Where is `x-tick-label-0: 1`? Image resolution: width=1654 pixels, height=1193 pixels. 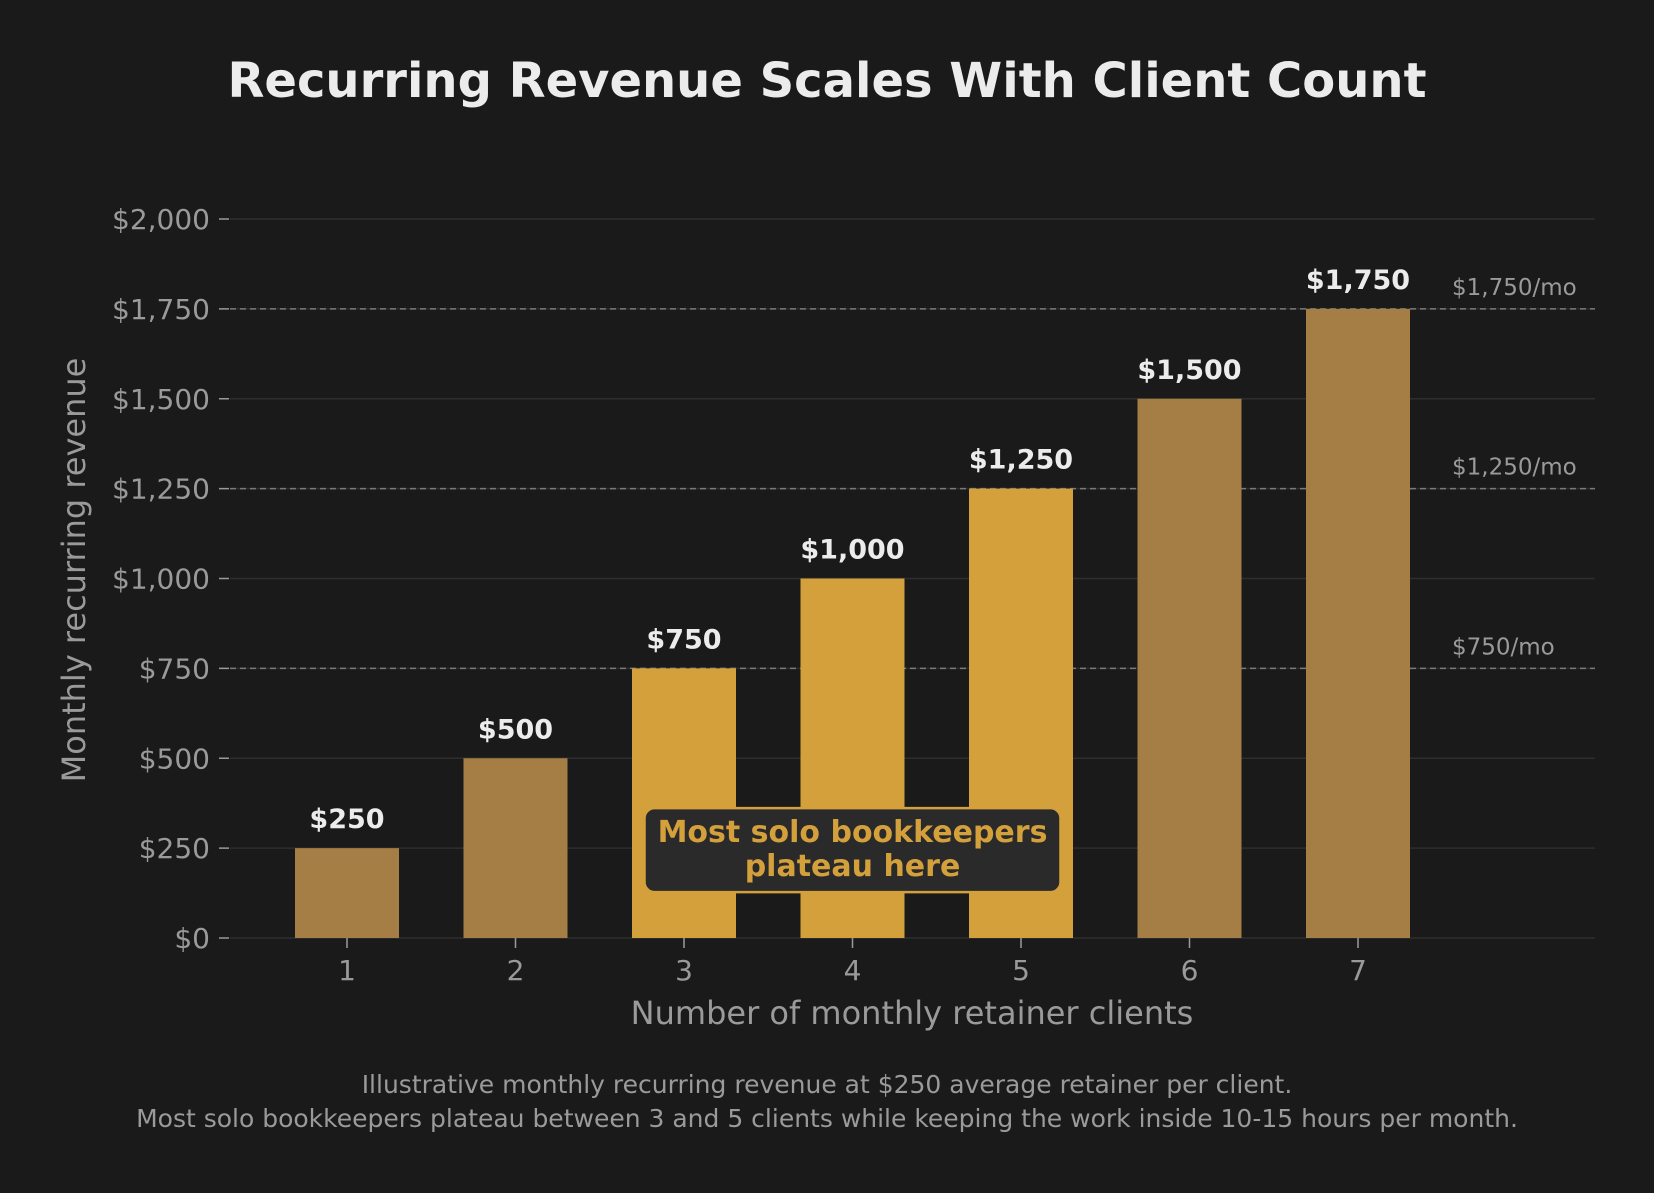
x-tick-label-0: 1 is located at coordinates (347, 970).